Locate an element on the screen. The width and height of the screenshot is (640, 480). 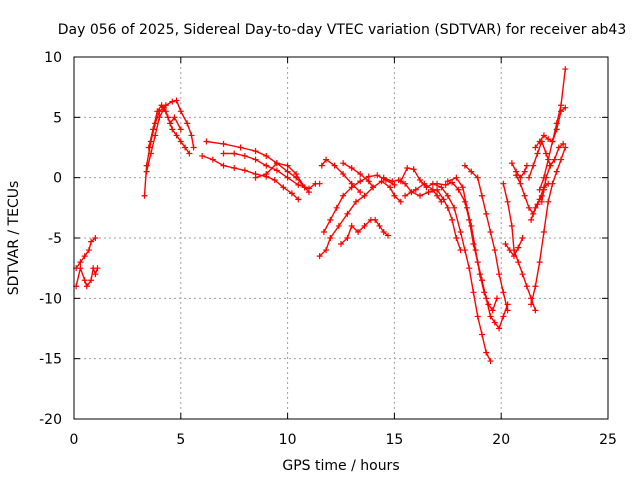
x-tick-label: 25 is located at coordinates (608, 440).